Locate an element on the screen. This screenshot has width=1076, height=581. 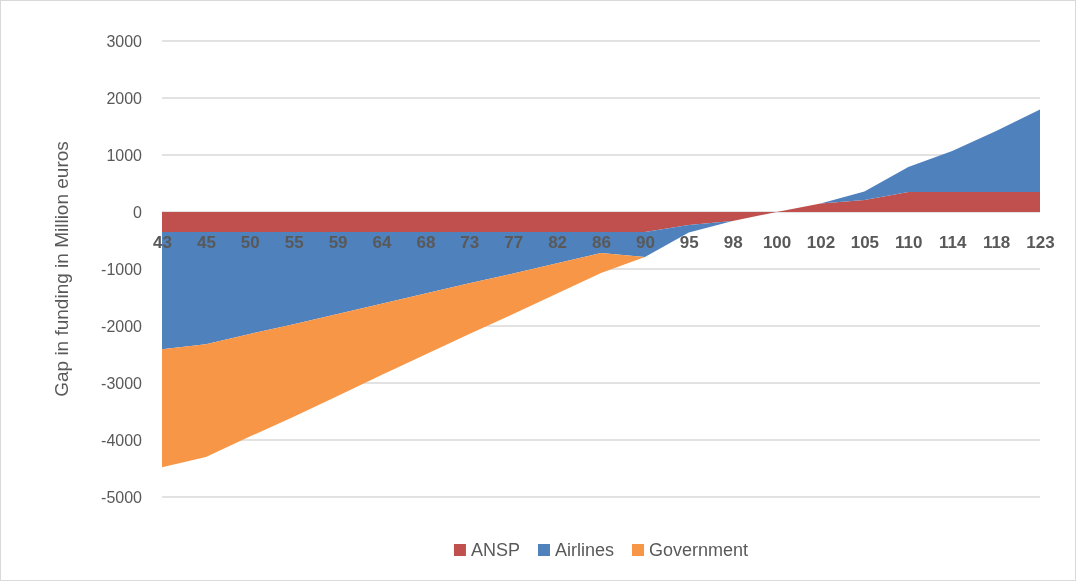
x-tick-label: 64 is located at coordinates (382, 243).